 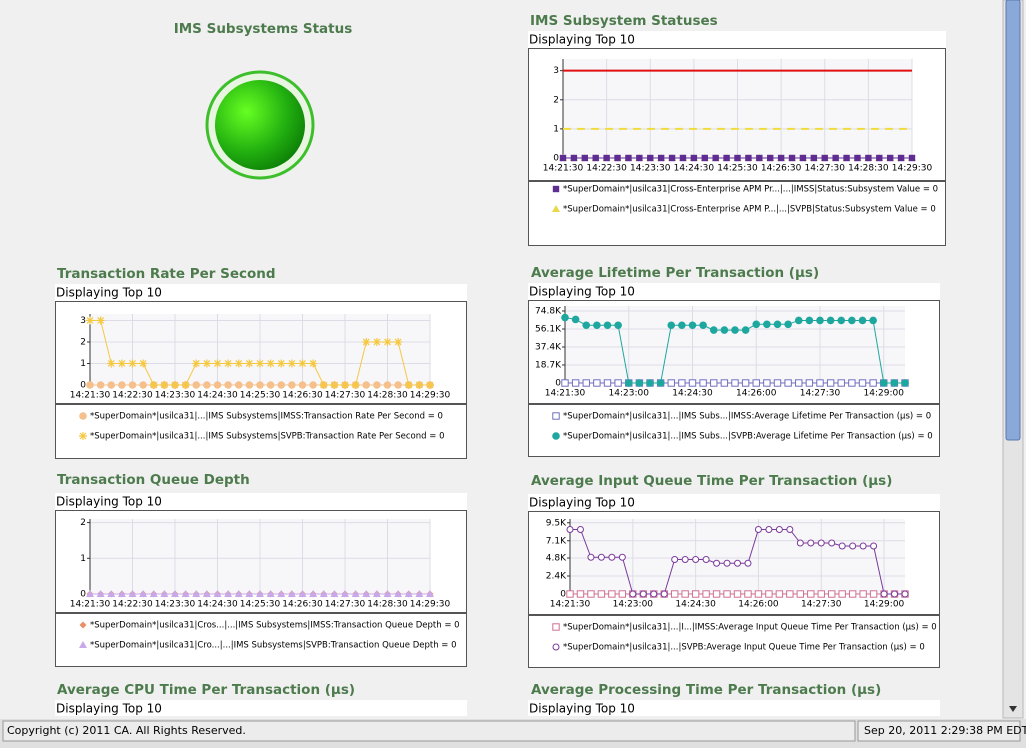 I want to click on status-indicator, so click(x=260, y=125).